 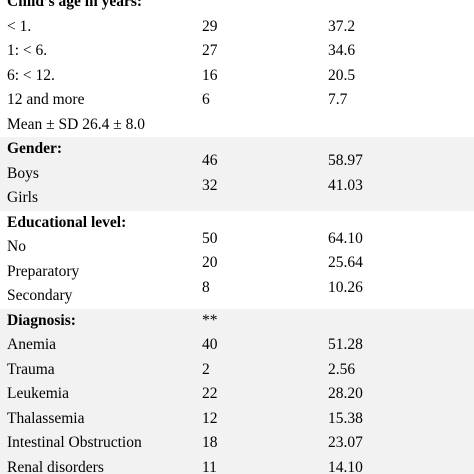 I want to click on row-label: Trauma, so click(x=31, y=369).